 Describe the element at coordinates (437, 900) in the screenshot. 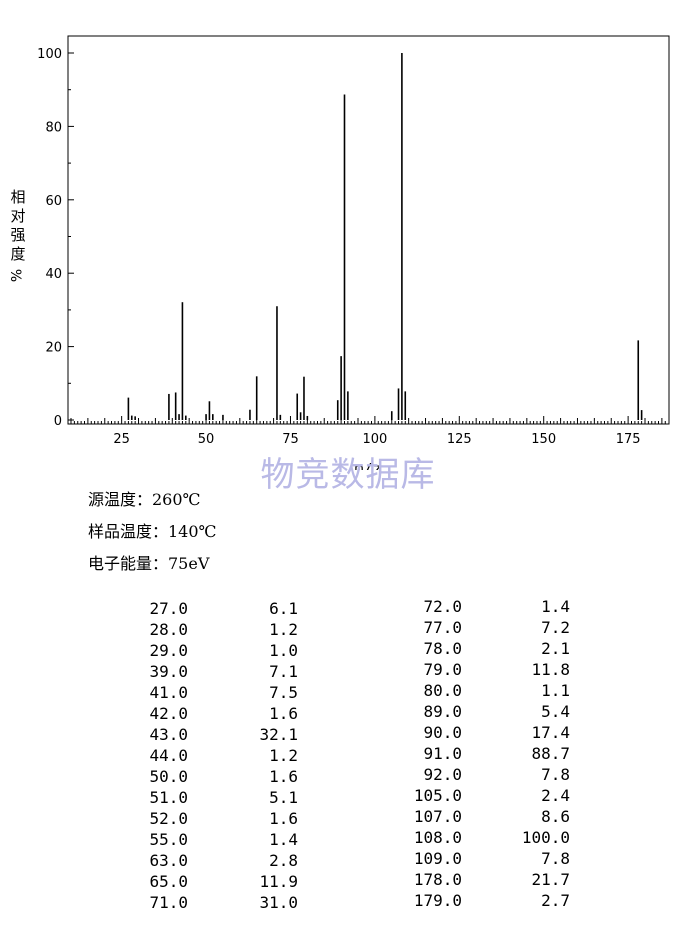

I see `peak-mz: 179.0` at that location.